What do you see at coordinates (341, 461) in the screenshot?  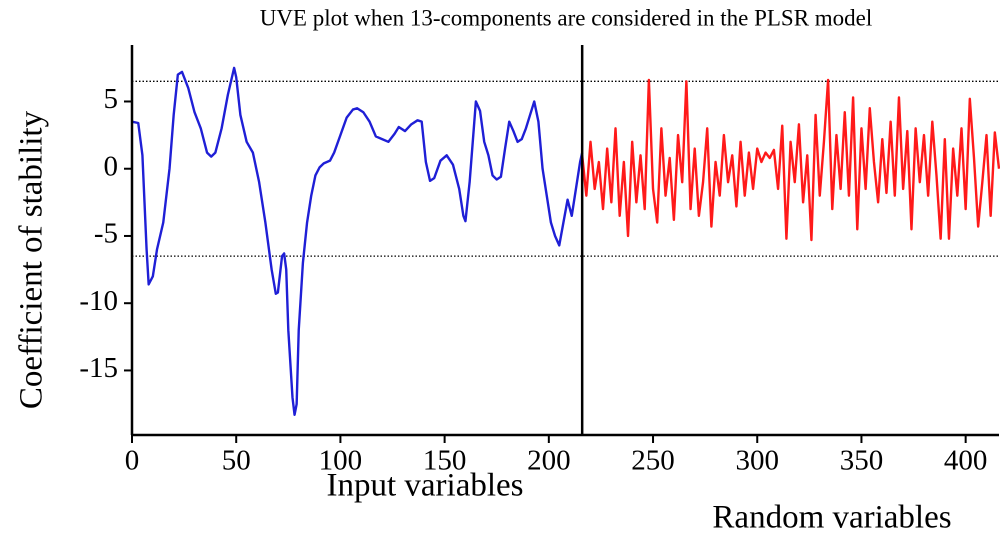 I see `x-tick-label: 100` at bounding box center [341, 461].